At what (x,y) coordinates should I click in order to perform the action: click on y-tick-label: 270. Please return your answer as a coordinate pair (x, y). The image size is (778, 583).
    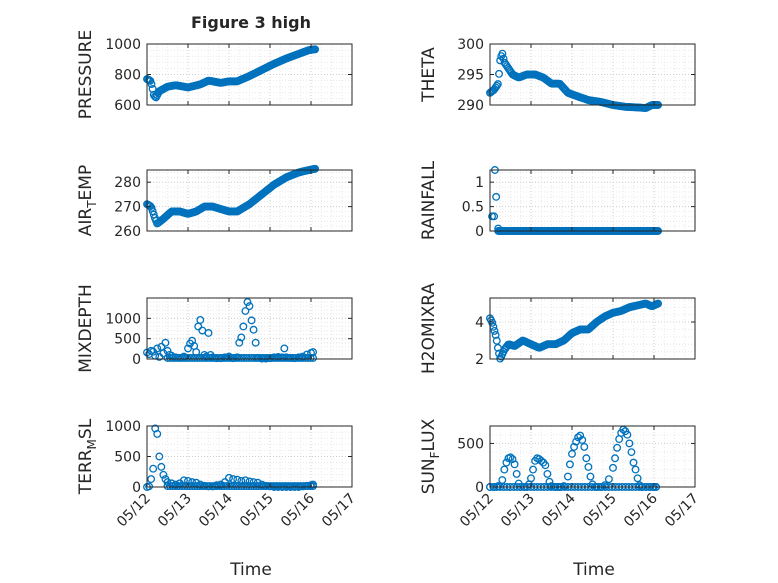
    Looking at the image, I should click on (127, 208).